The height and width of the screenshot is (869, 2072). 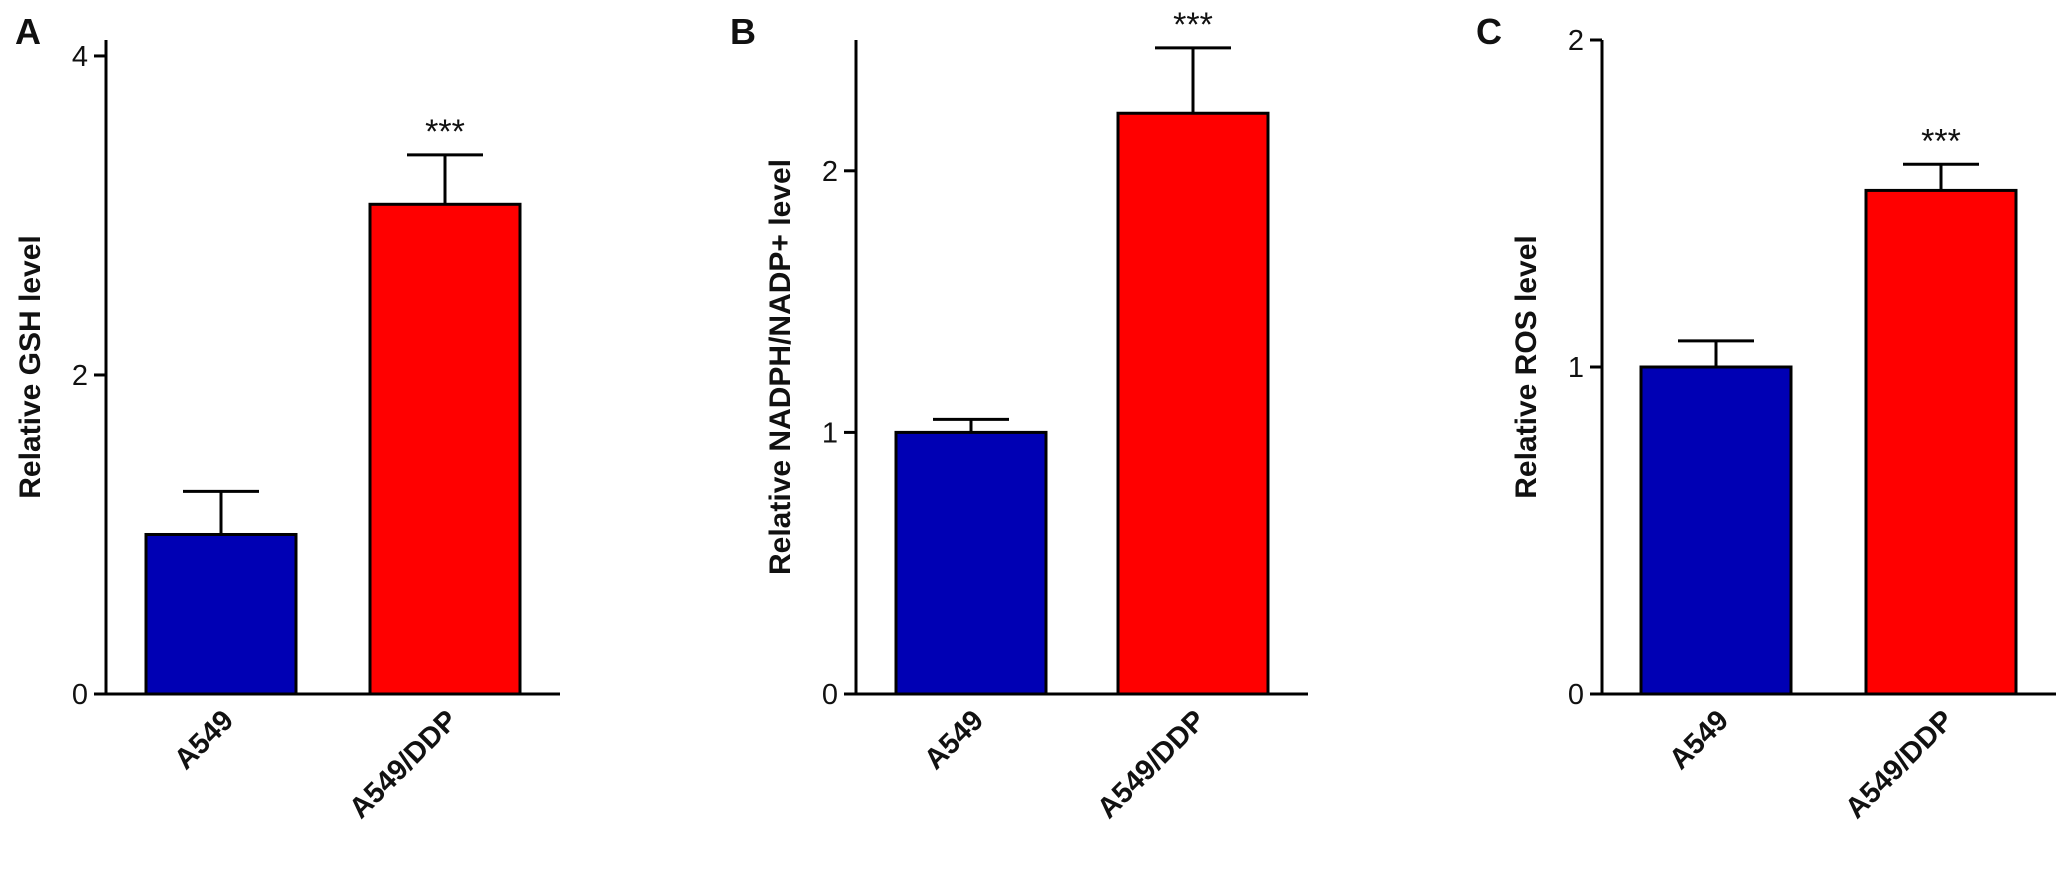 What do you see at coordinates (743, 31) in the screenshot?
I see `panel-letter: B` at bounding box center [743, 31].